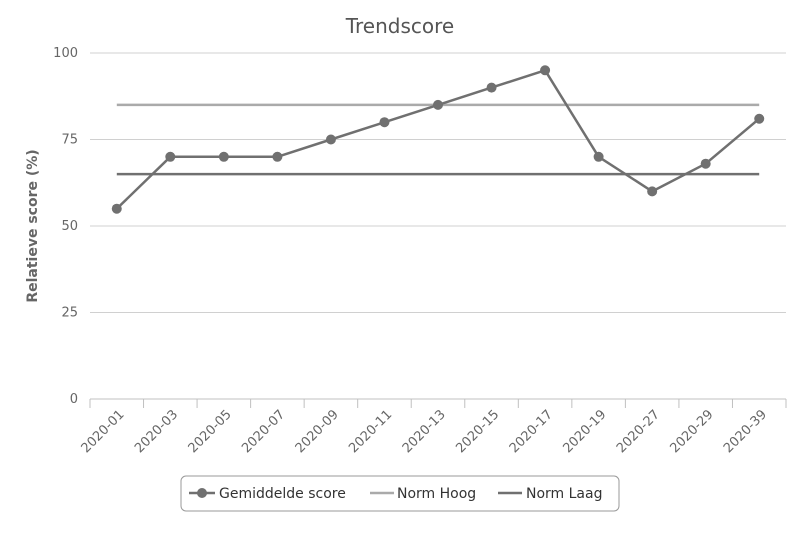  I want to click on legend-label-norm-laag: Norm Laag, so click(564, 494).